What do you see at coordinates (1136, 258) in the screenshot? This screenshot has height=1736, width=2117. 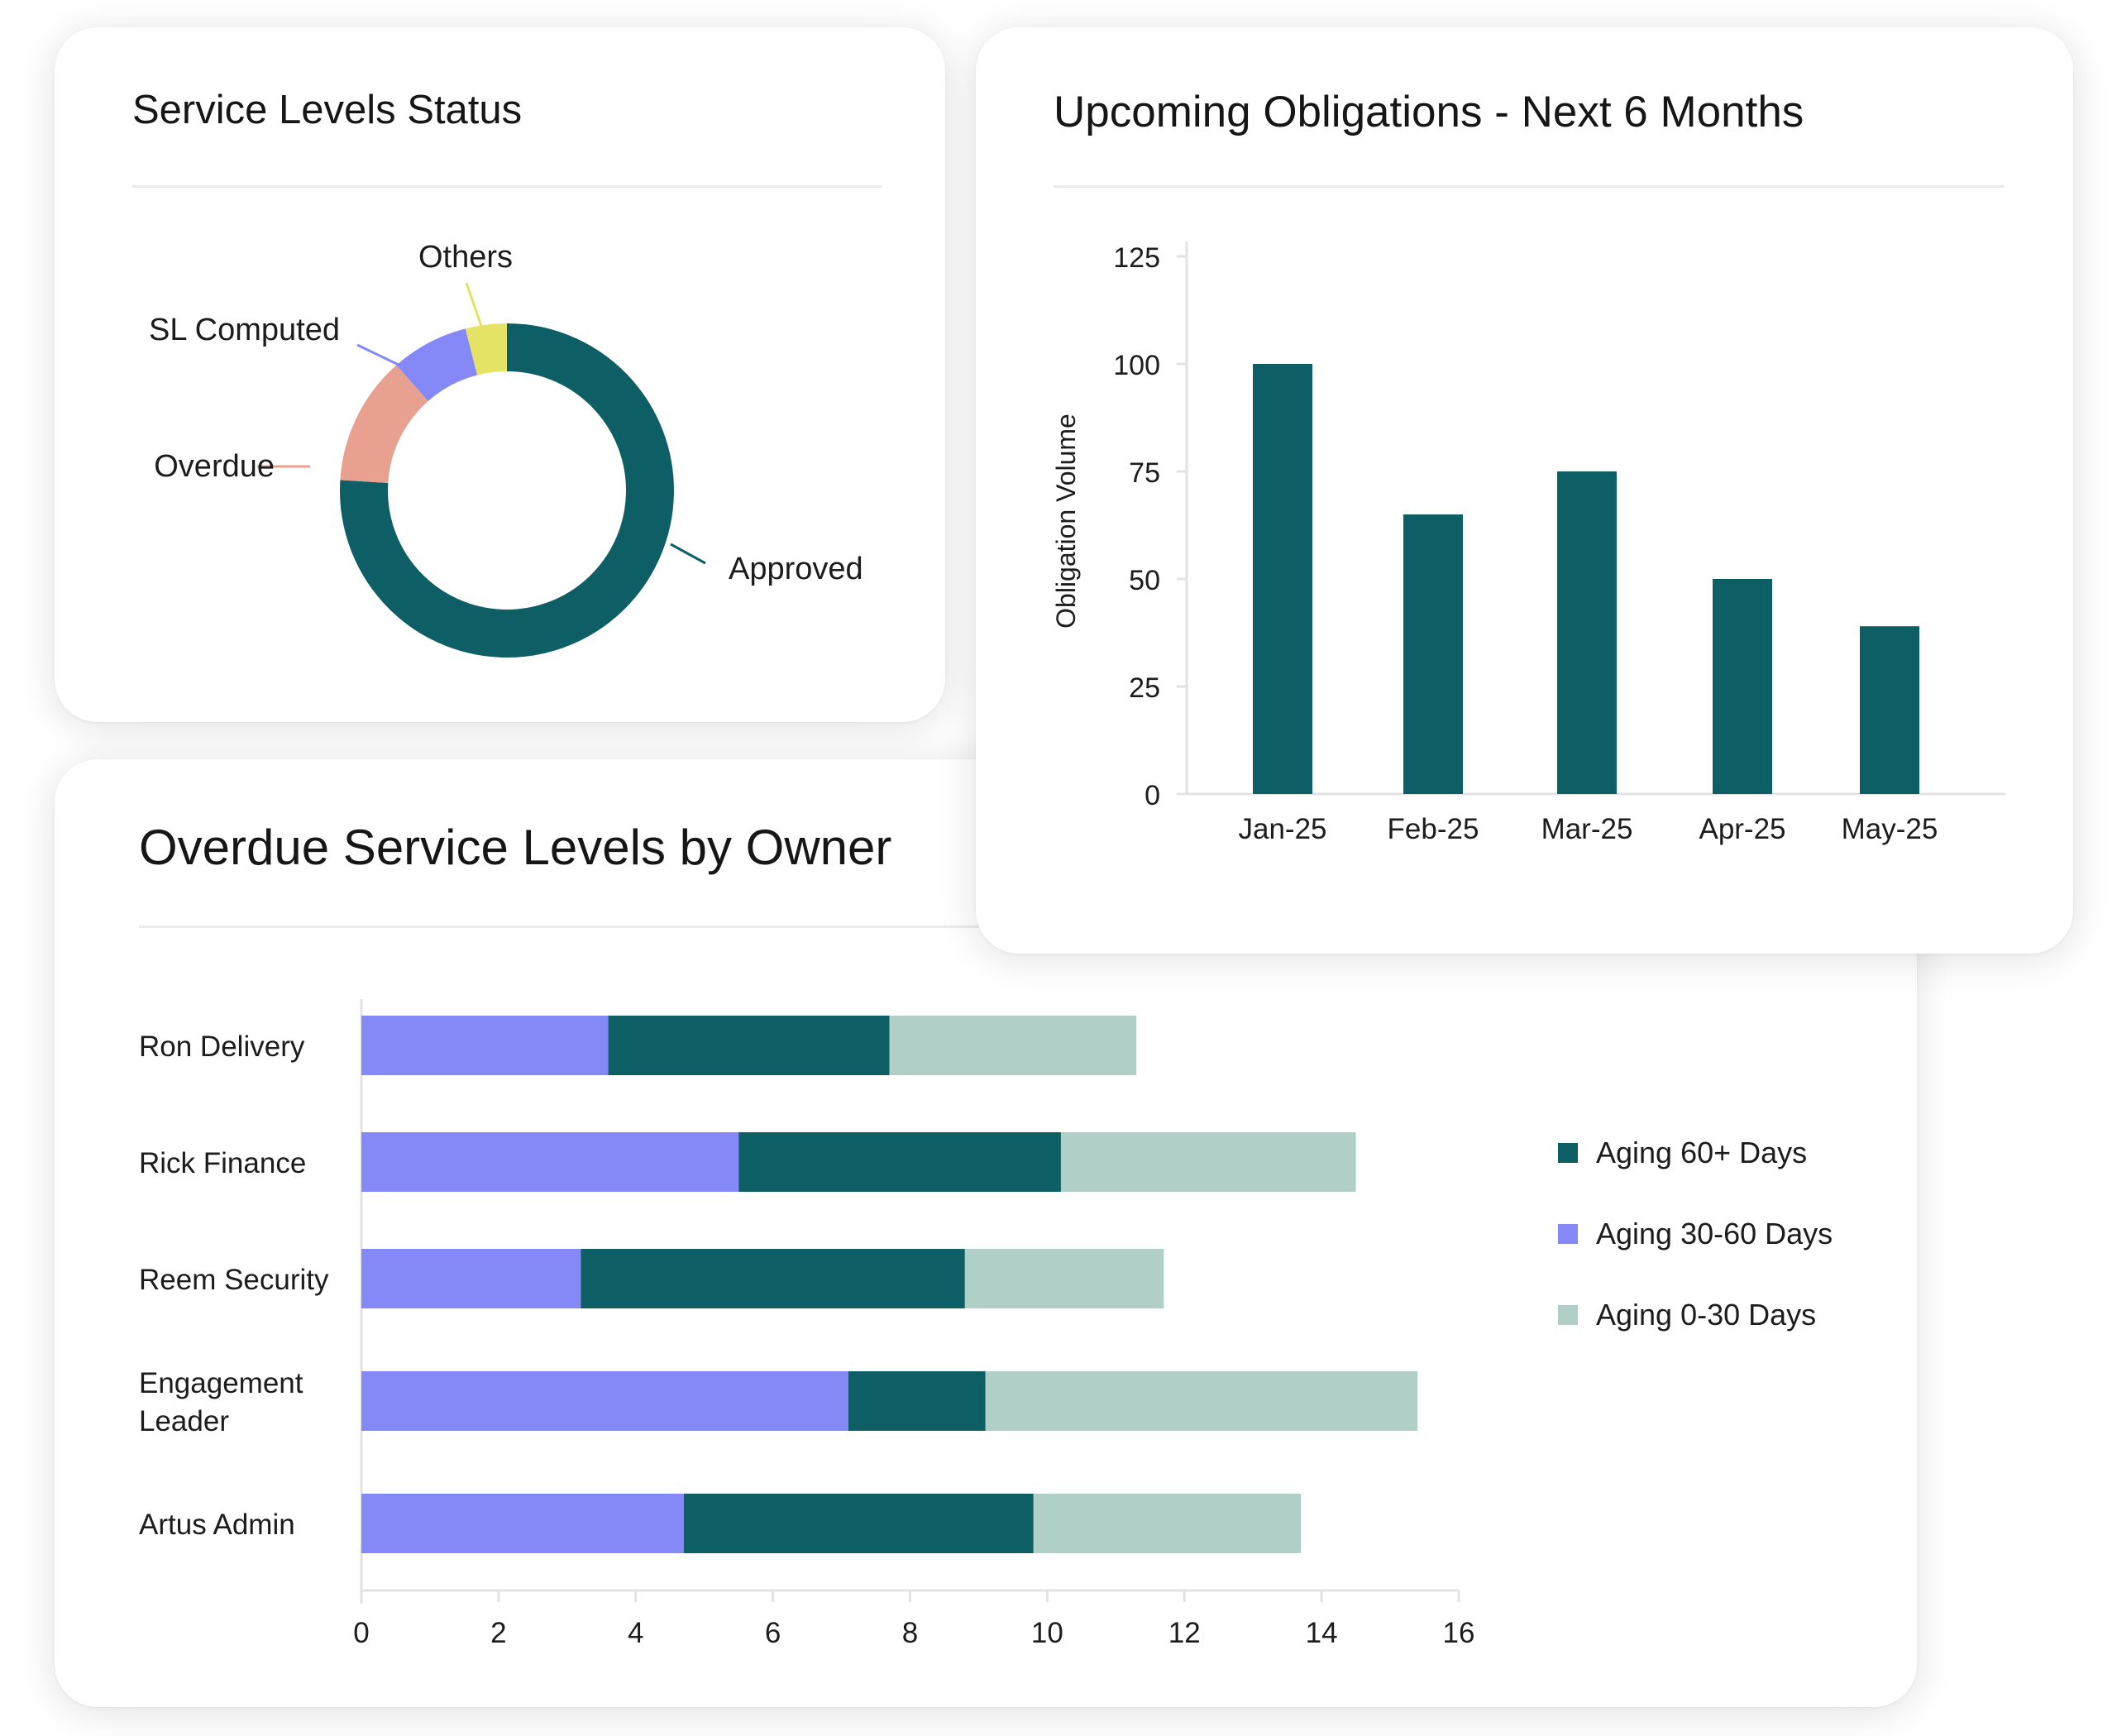 I see `y-tick-label-125: 125` at bounding box center [1136, 258].